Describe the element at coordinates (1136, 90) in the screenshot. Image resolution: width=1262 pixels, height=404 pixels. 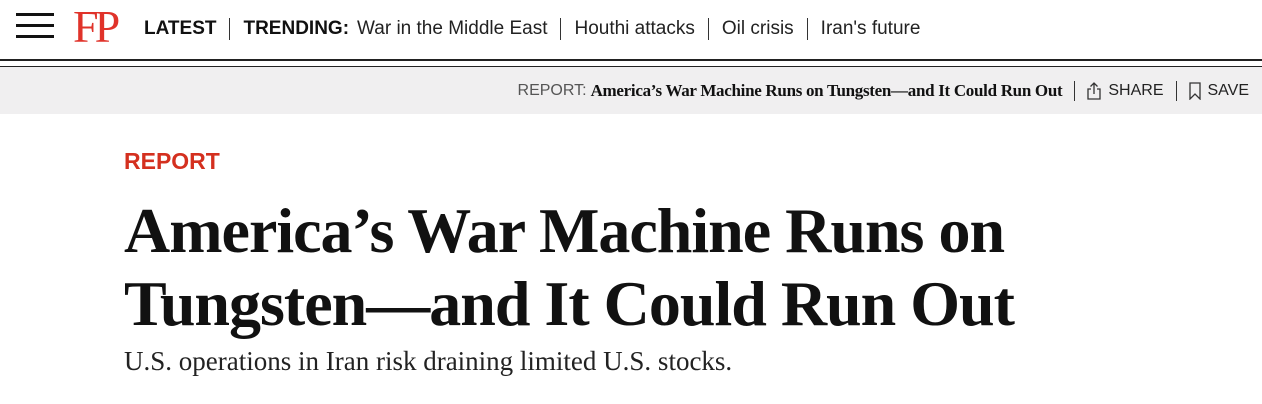
I see `share-label: SHARE` at that location.